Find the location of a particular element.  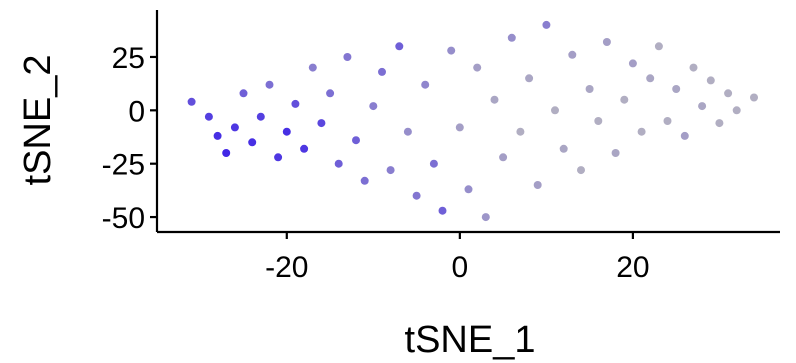

x-tick-label: -20 is located at coordinates (286, 267).